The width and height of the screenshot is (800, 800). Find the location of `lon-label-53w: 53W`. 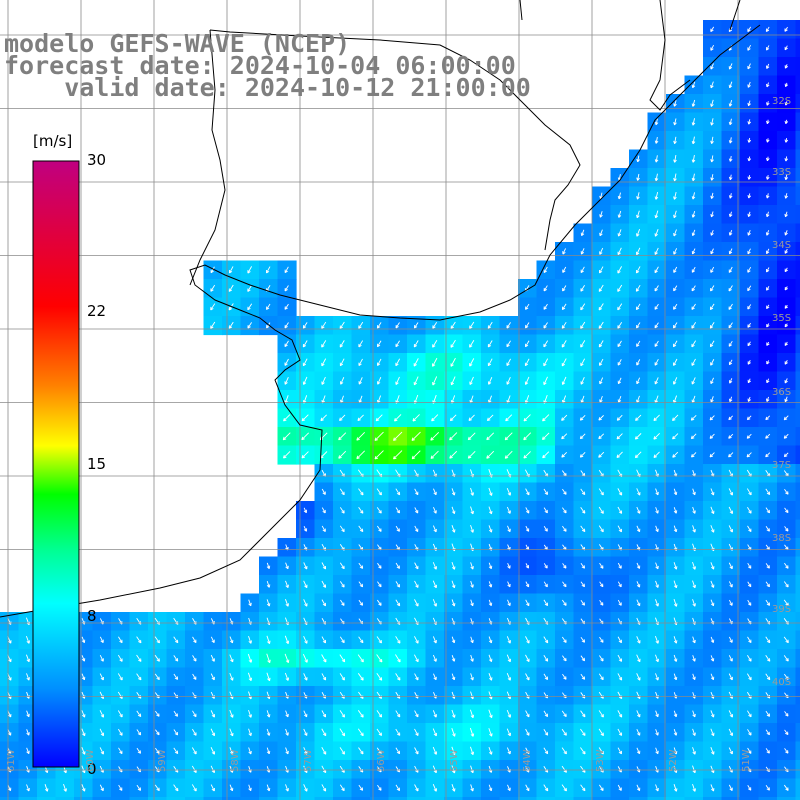

lon-label-53w: 53W is located at coordinates (600, 760).